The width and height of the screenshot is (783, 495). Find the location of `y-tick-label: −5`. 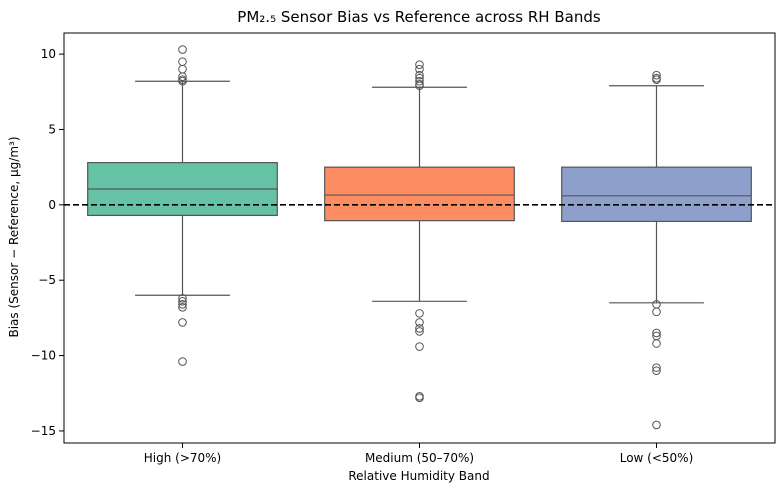

y-tick-label: −5 is located at coordinates (47, 280).